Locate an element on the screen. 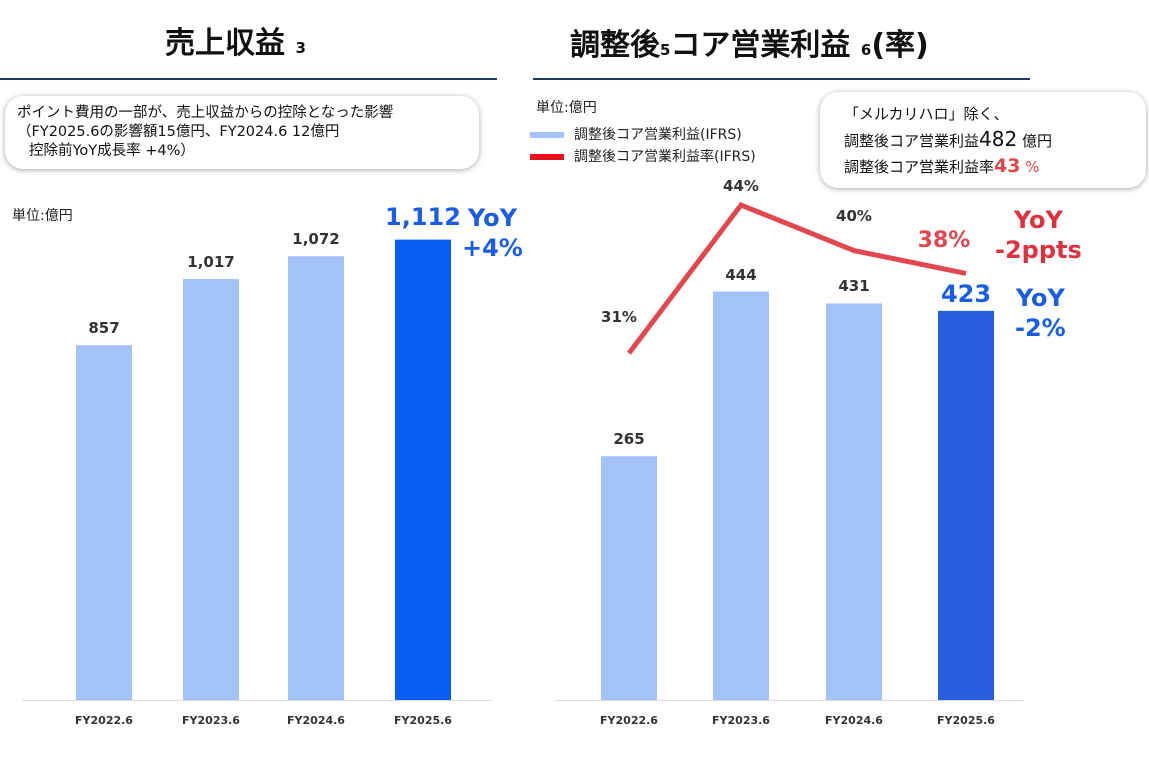 This screenshot has width=1149, height=763. data-label: 423 is located at coordinates (966, 293).